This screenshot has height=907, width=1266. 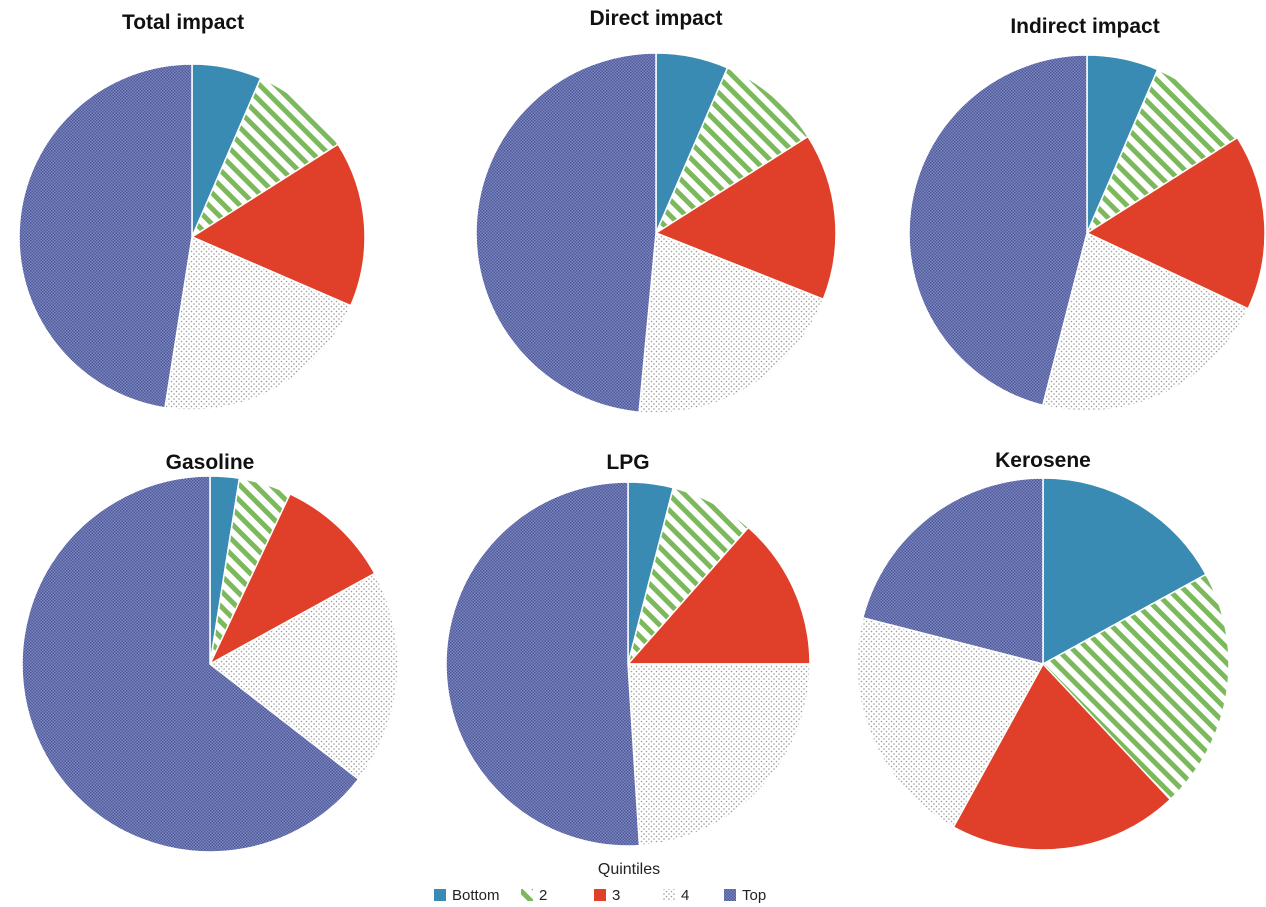 What do you see at coordinates (627, 462) in the screenshot?
I see `pie-title: LPG` at bounding box center [627, 462].